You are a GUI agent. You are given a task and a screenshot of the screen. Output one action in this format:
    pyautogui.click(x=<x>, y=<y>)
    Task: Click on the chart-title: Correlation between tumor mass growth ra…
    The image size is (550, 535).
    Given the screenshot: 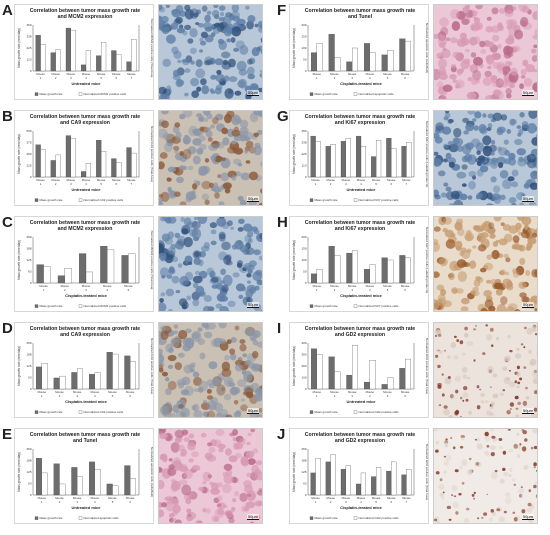 What is the action you would take?
    pyautogui.click(x=85, y=435)
    